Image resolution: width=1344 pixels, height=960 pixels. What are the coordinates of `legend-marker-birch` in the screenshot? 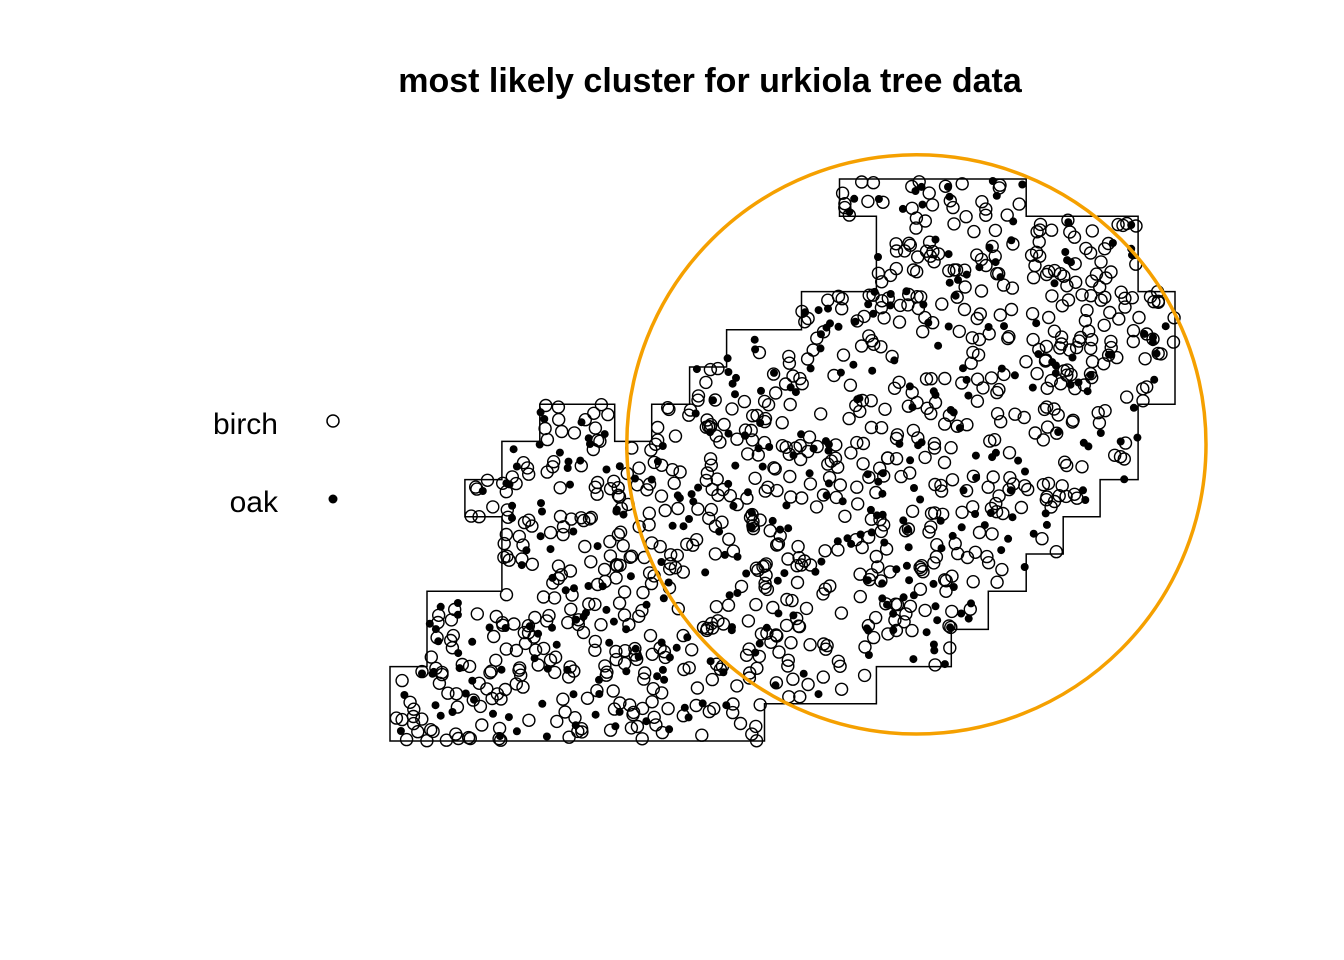 It's located at (333, 421).